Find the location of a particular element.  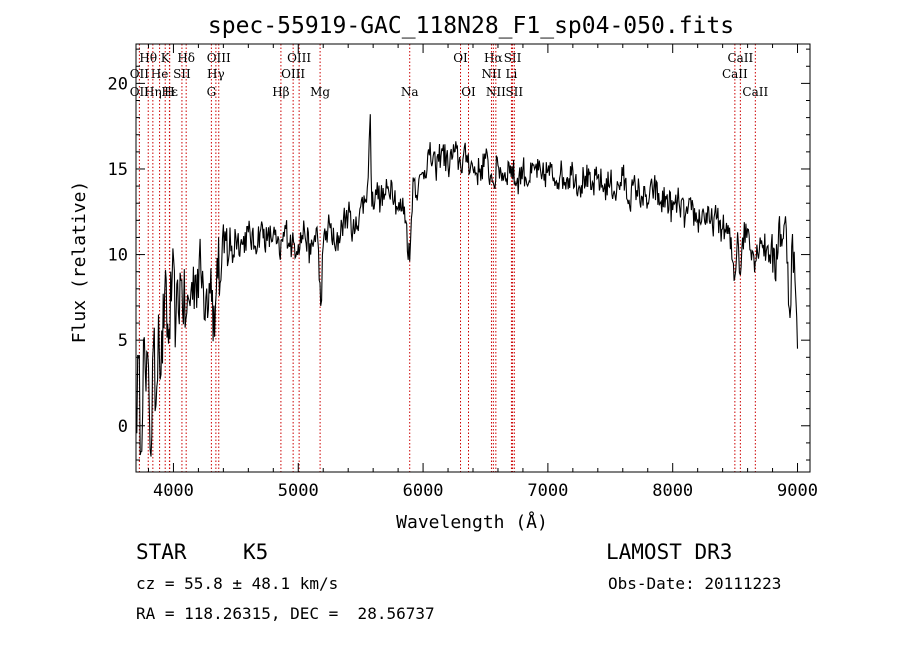

y-axis-label: Flux (relative) is located at coordinates (79, 262).